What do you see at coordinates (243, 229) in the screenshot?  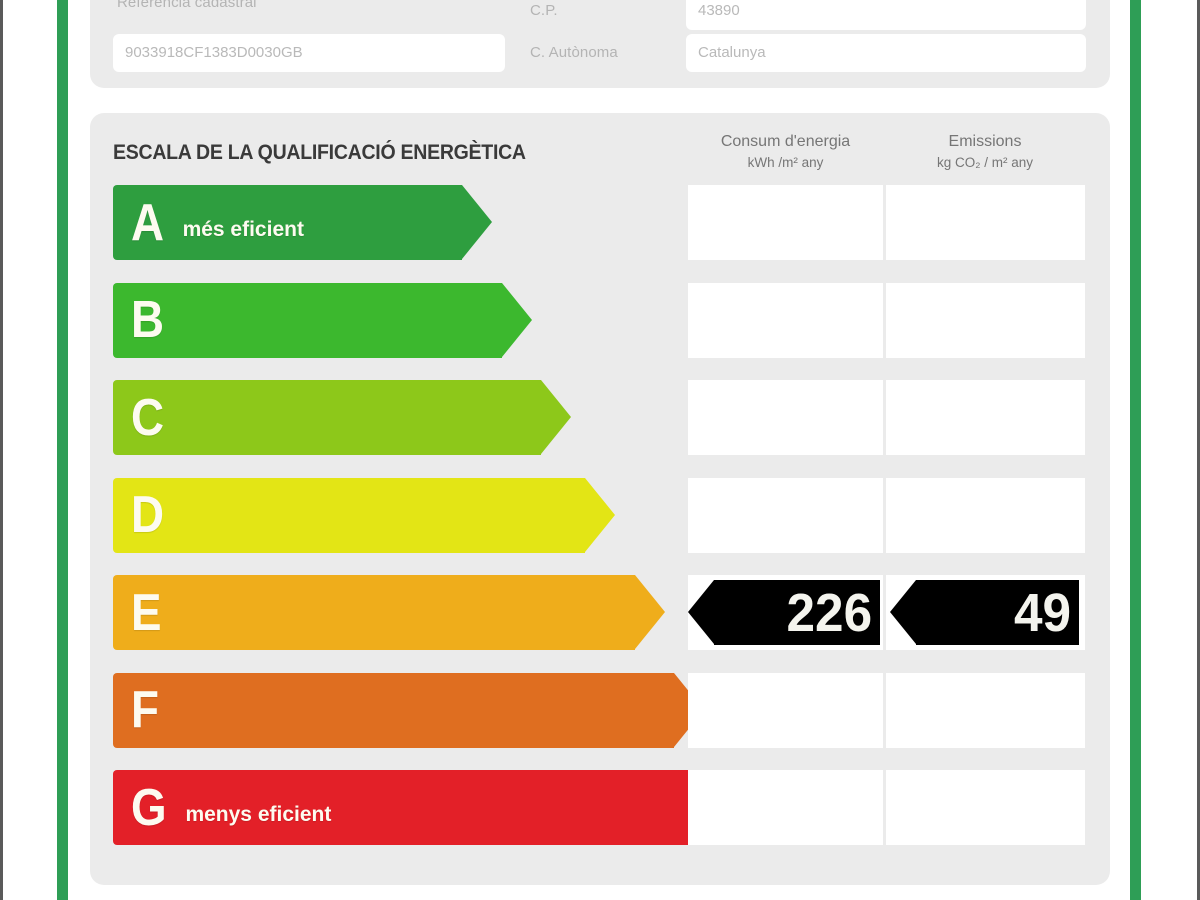 I see `energy-band-note: més eficient` at bounding box center [243, 229].